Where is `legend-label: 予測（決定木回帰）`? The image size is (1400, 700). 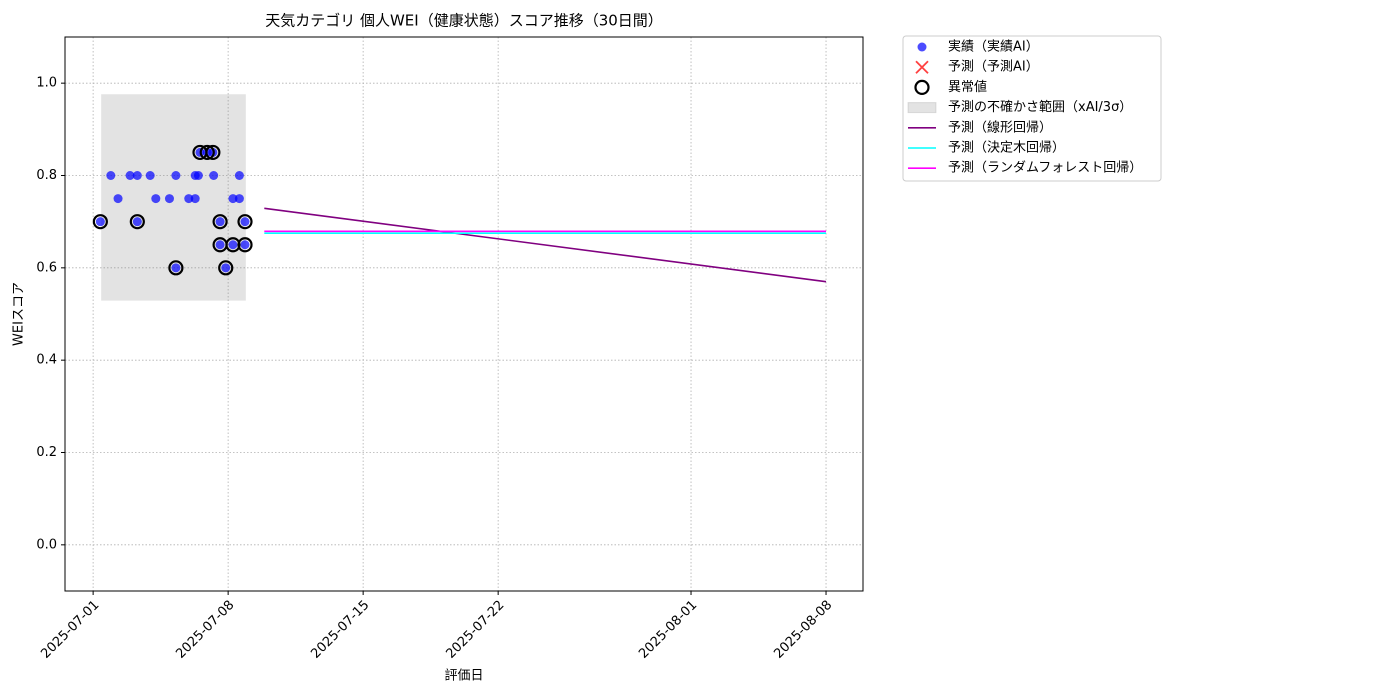
legend-label: 予測（決定木回帰） is located at coordinates (1006, 148).